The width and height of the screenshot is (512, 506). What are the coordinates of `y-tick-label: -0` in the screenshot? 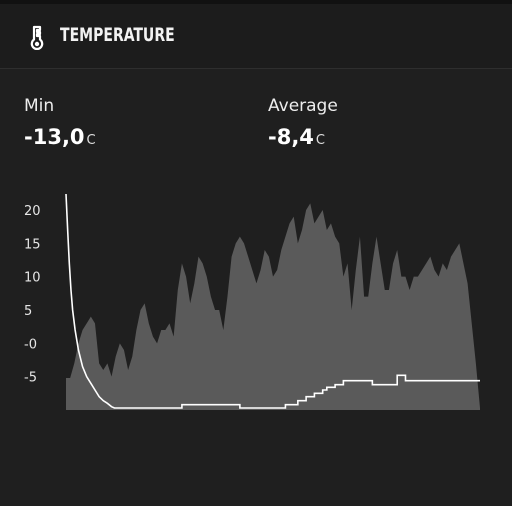 It's located at (30, 344).